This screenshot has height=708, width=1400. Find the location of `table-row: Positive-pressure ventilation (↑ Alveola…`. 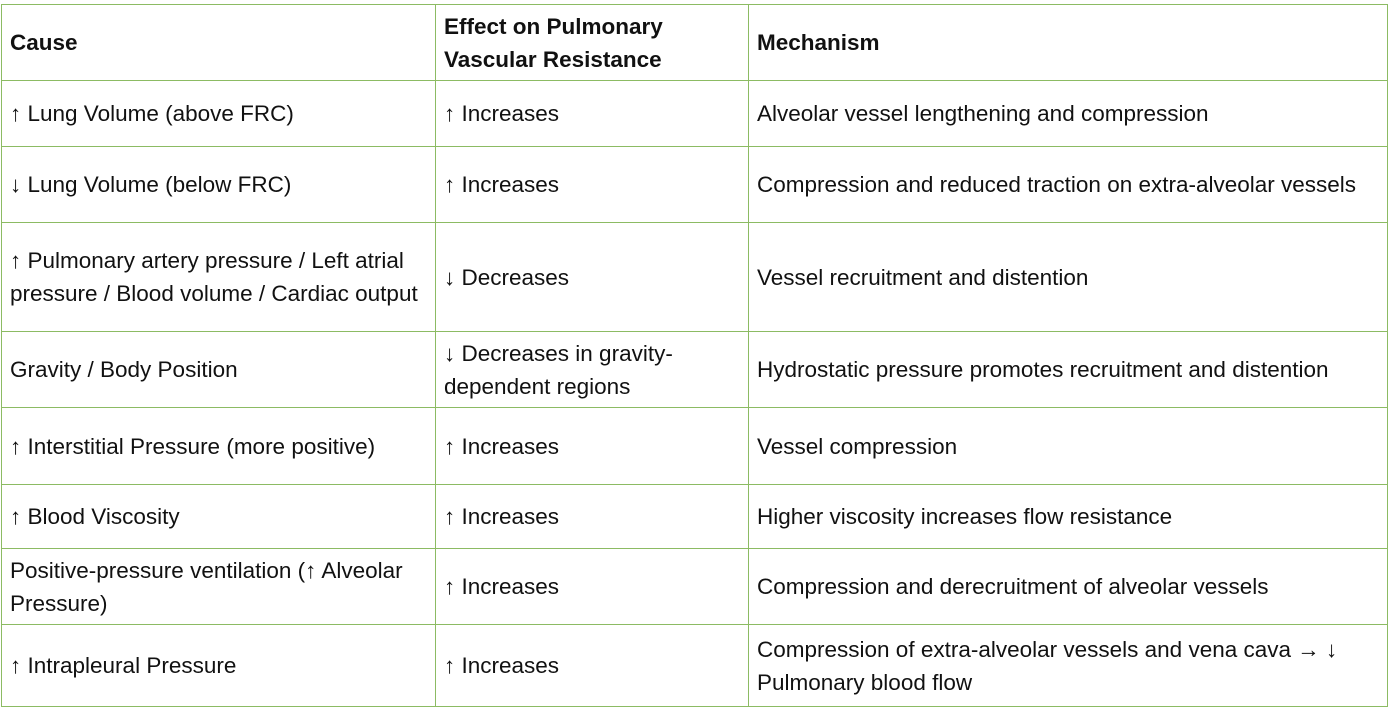

table-row: Positive-pressure ventilation (↑ Alveola… is located at coordinates (694, 586).